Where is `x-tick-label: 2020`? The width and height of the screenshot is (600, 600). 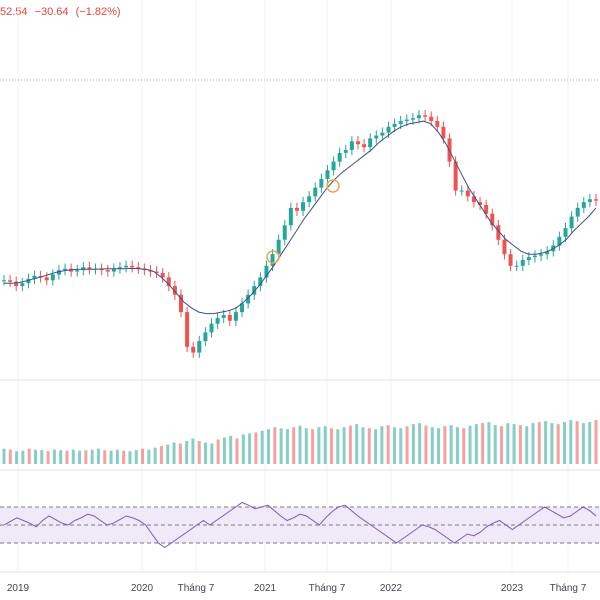 x-tick-label: 2020 is located at coordinates (142, 588).